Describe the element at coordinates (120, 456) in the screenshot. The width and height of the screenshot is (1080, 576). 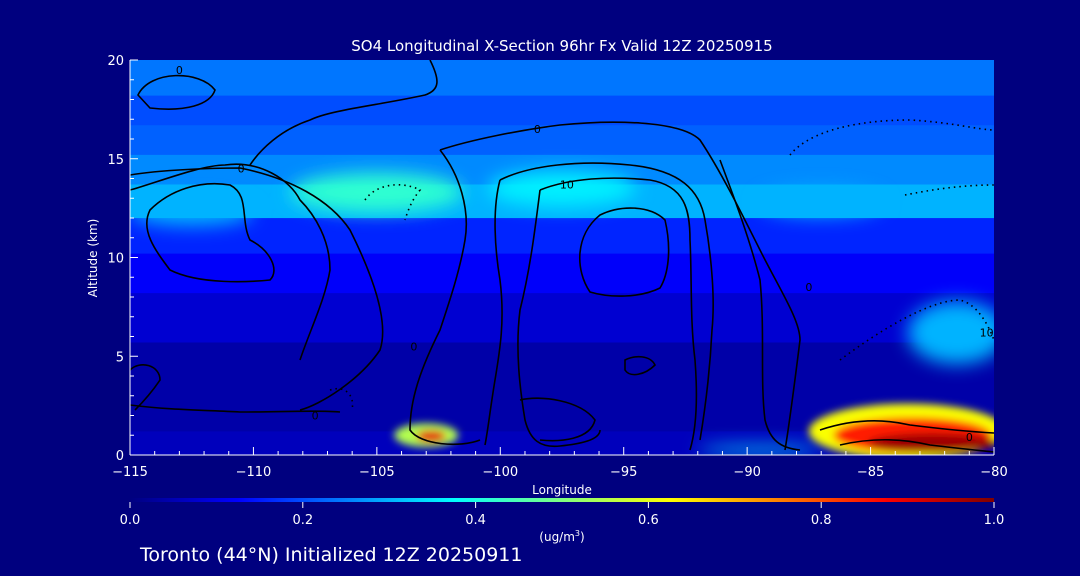
I see `y-tick-label: 0` at that location.